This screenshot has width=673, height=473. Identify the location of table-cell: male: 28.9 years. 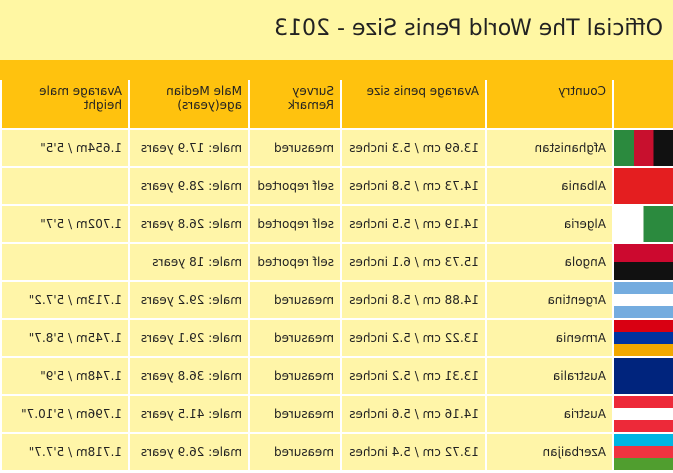
(188, 187).